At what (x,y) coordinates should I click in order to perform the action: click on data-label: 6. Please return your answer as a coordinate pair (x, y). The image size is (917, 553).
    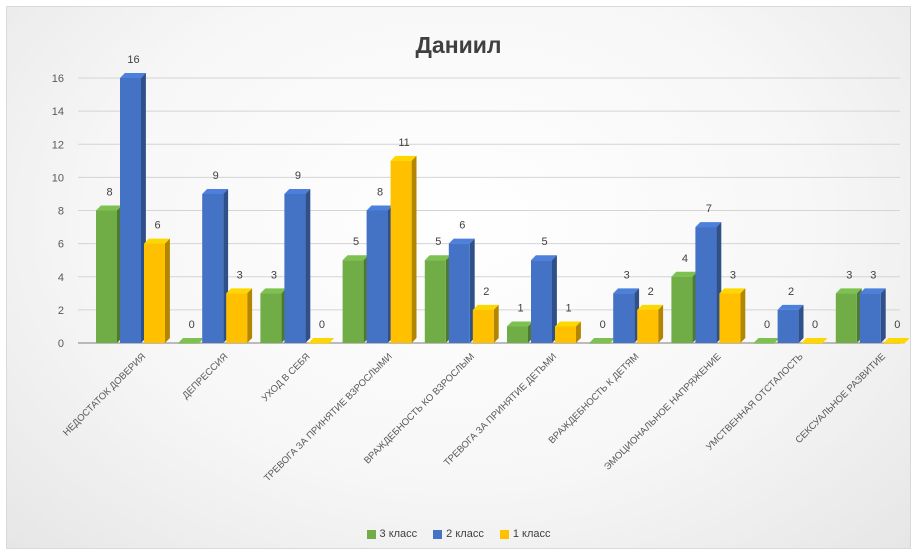
    Looking at the image, I should click on (157, 226).